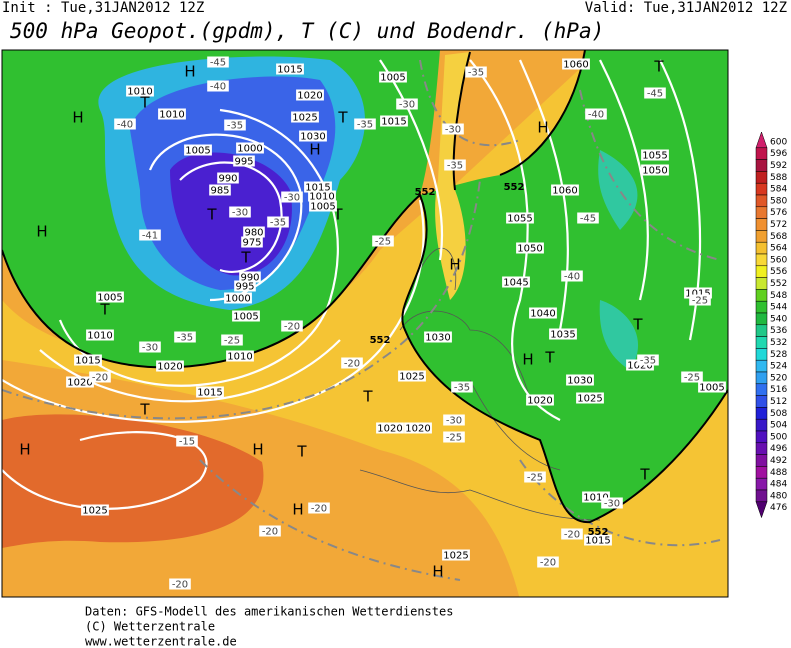 The width and height of the screenshot is (791, 648). Describe the element at coordinates (778, 473) in the screenshot. I see `colorbar-label: 488` at that location.